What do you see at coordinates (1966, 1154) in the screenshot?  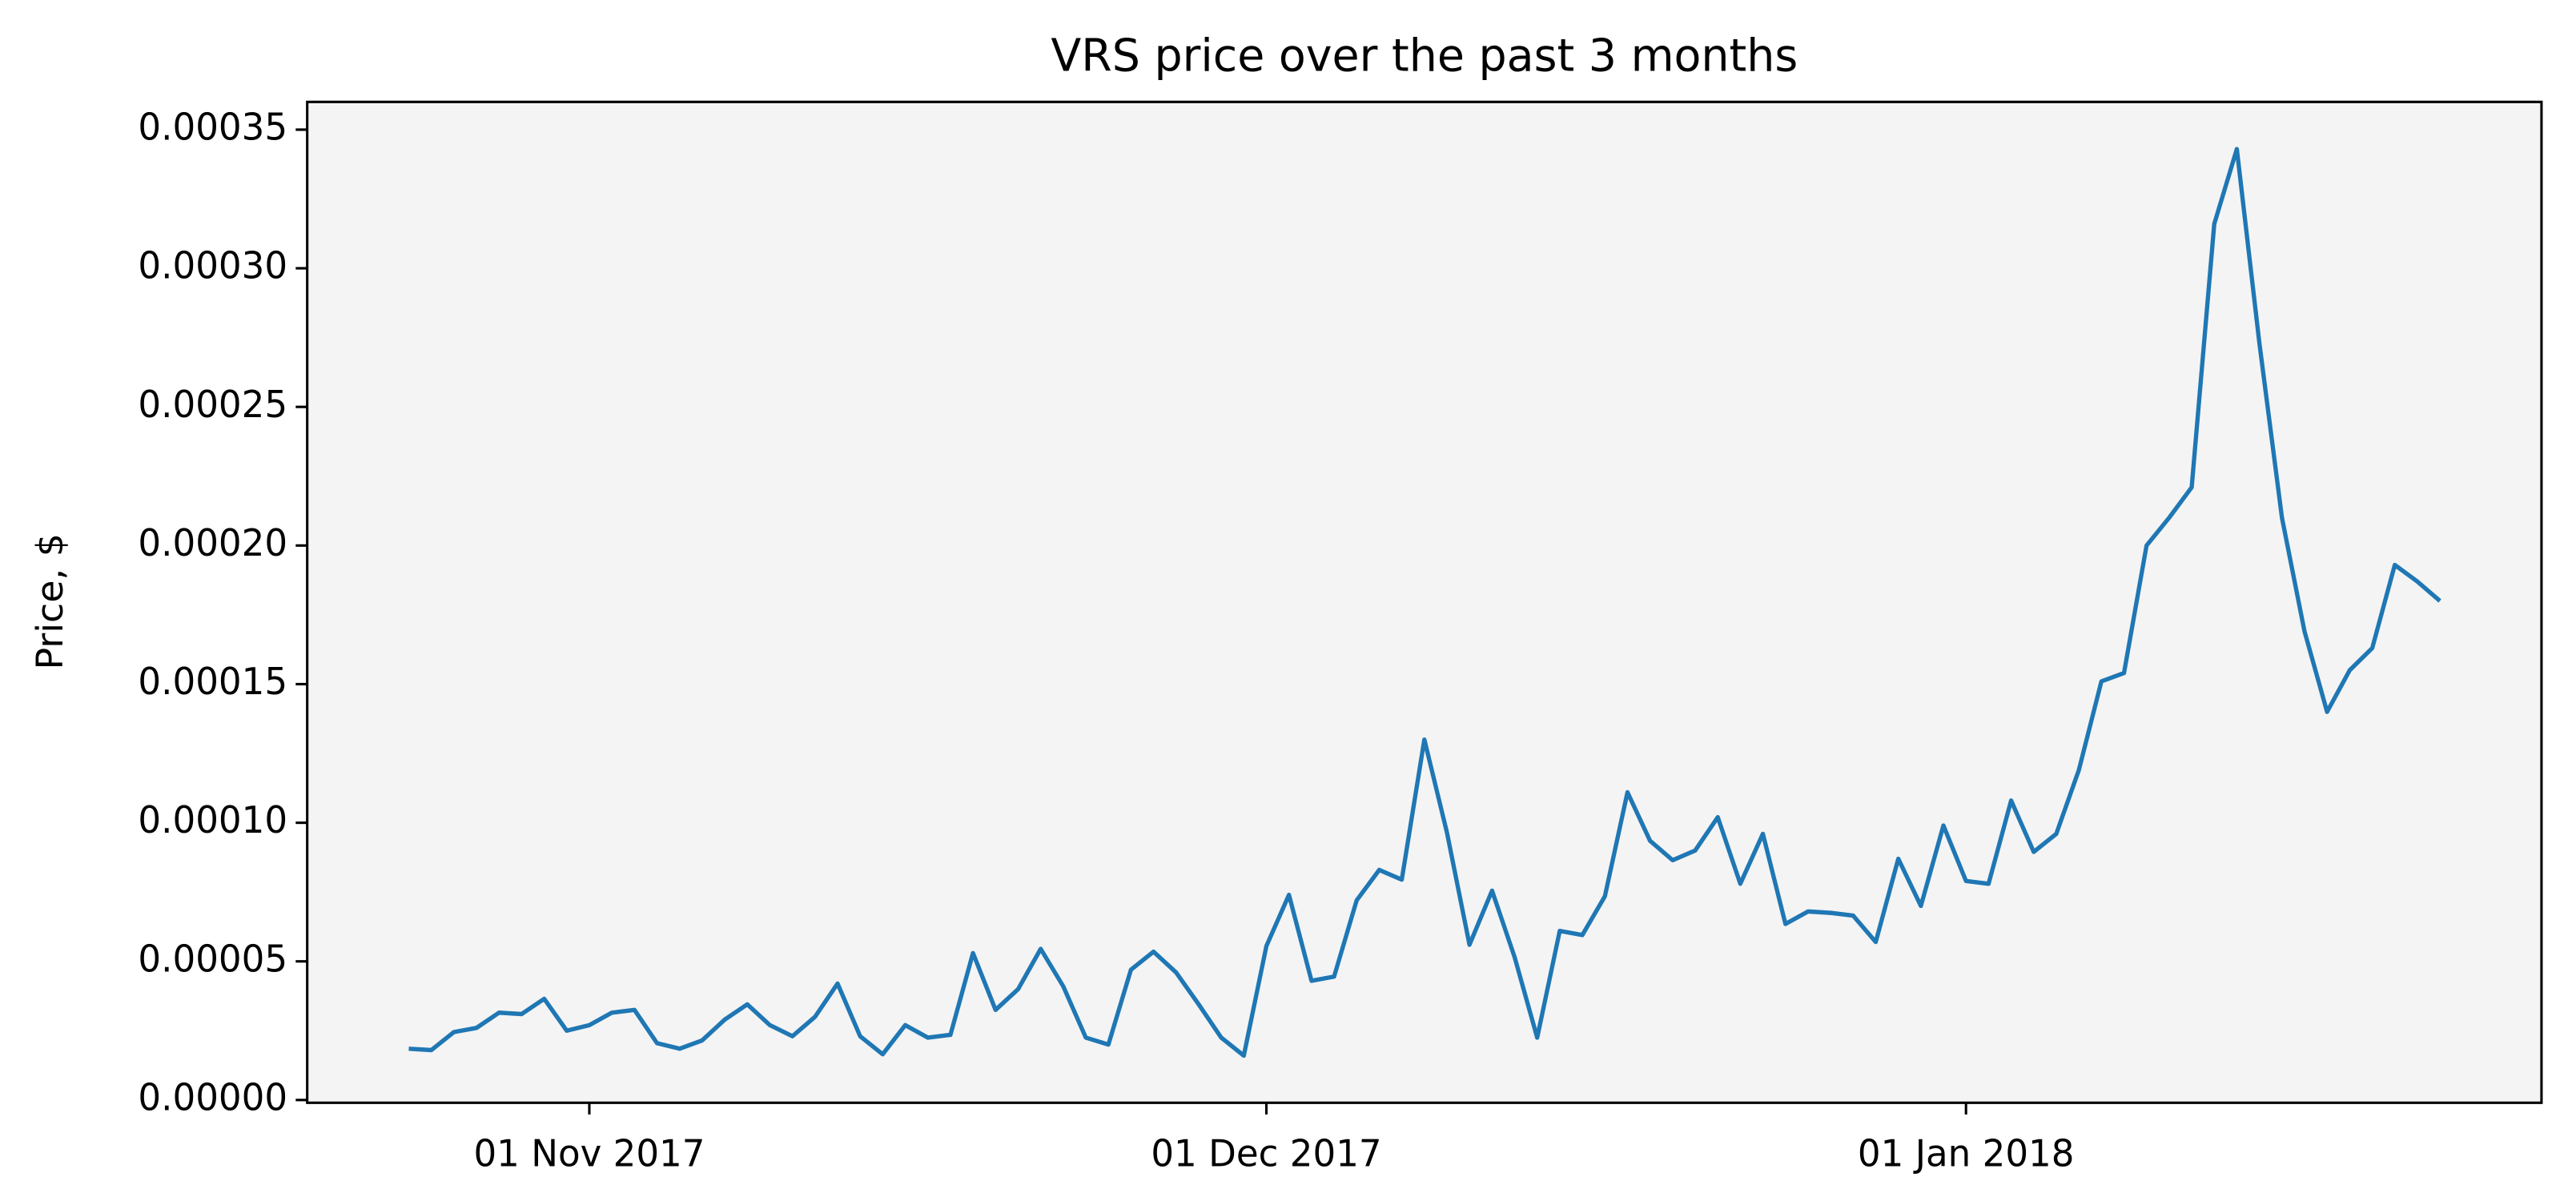 I see `x-tick-label: 01 Jan 2018` at bounding box center [1966, 1154].